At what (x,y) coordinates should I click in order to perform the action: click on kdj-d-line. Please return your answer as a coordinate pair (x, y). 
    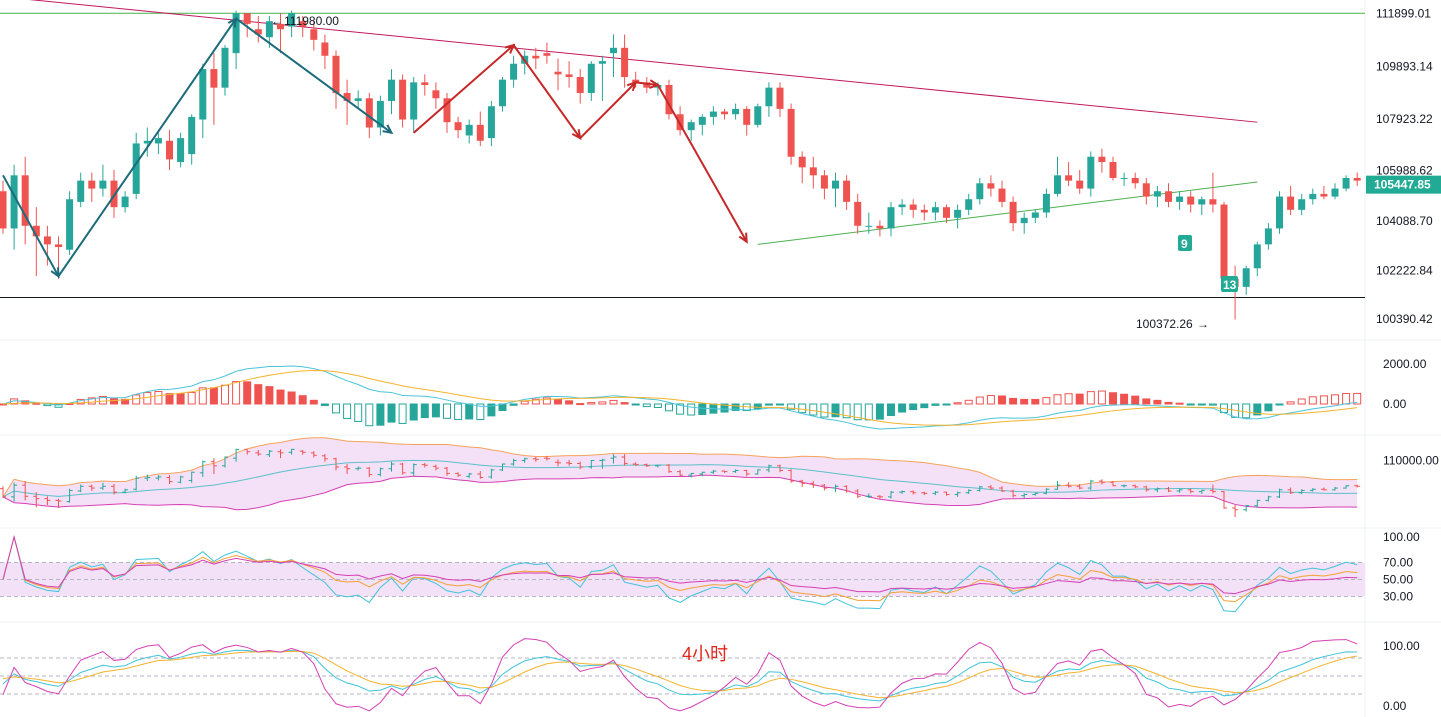
    Looking at the image, I should click on (680, 674).